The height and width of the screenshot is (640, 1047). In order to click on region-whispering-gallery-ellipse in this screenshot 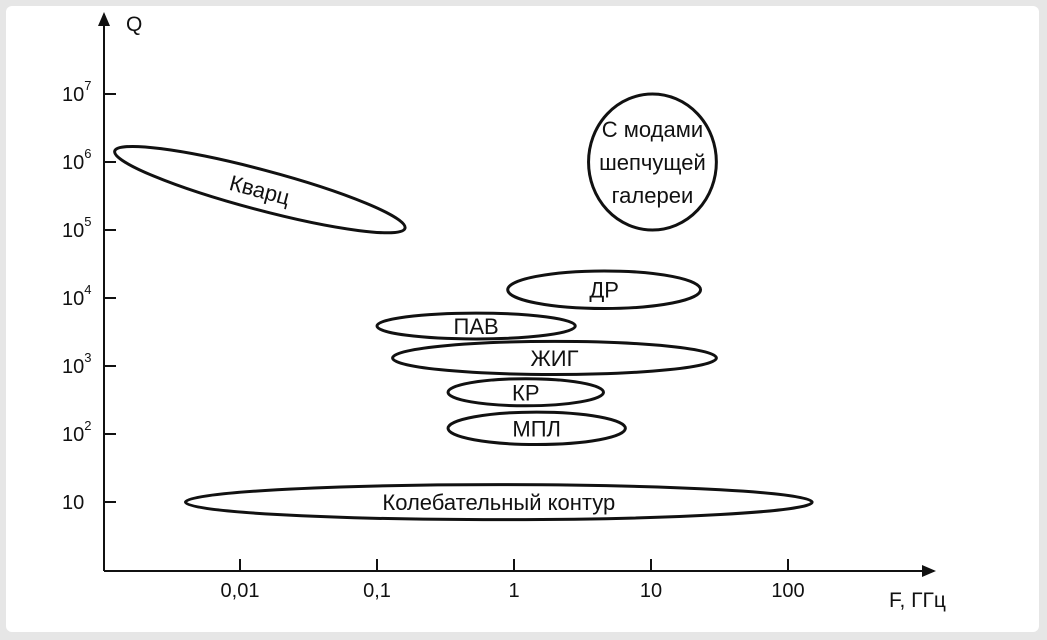, I will do `click(652, 162)`.